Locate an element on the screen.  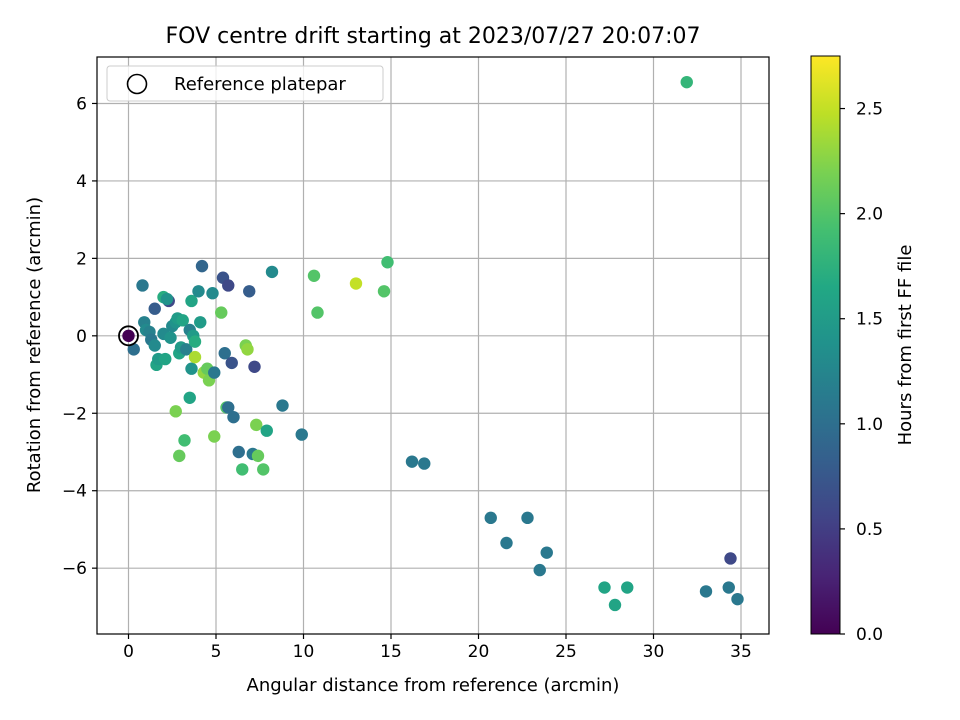
y-tick-label: −4 is located at coordinates (74, 492).